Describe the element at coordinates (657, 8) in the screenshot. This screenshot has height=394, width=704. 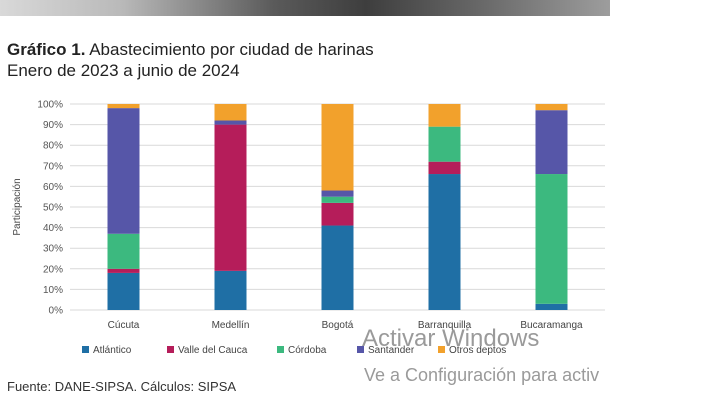
I see `top-strip-blank` at that location.